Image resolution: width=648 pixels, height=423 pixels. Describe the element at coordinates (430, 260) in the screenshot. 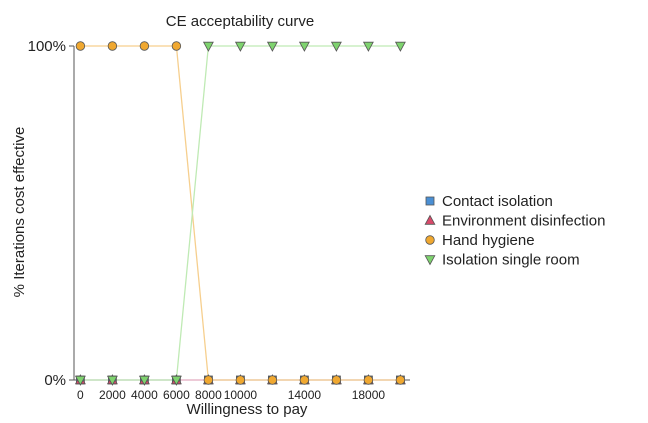

I see `legend-marker-isolation-single-room` at that location.